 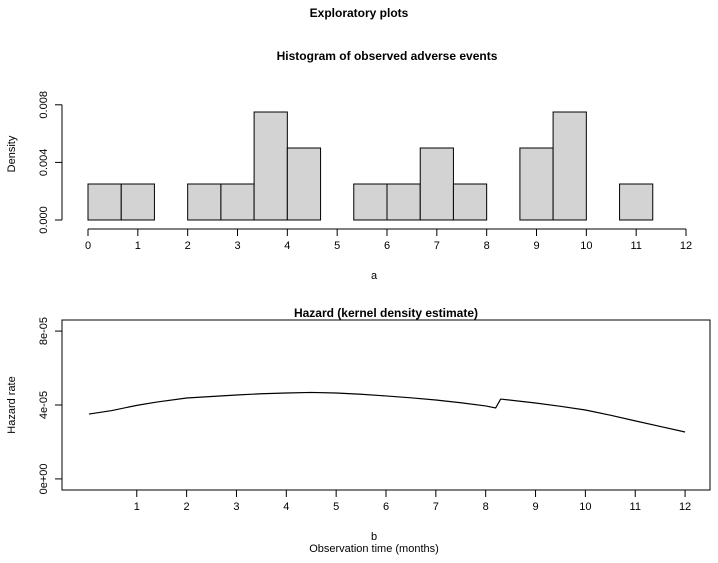 What do you see at coordinates (386, 313) in the screenshot?
I see `chart-title: Hazard (kernel density estimate)` at bounding box center [386, 313].